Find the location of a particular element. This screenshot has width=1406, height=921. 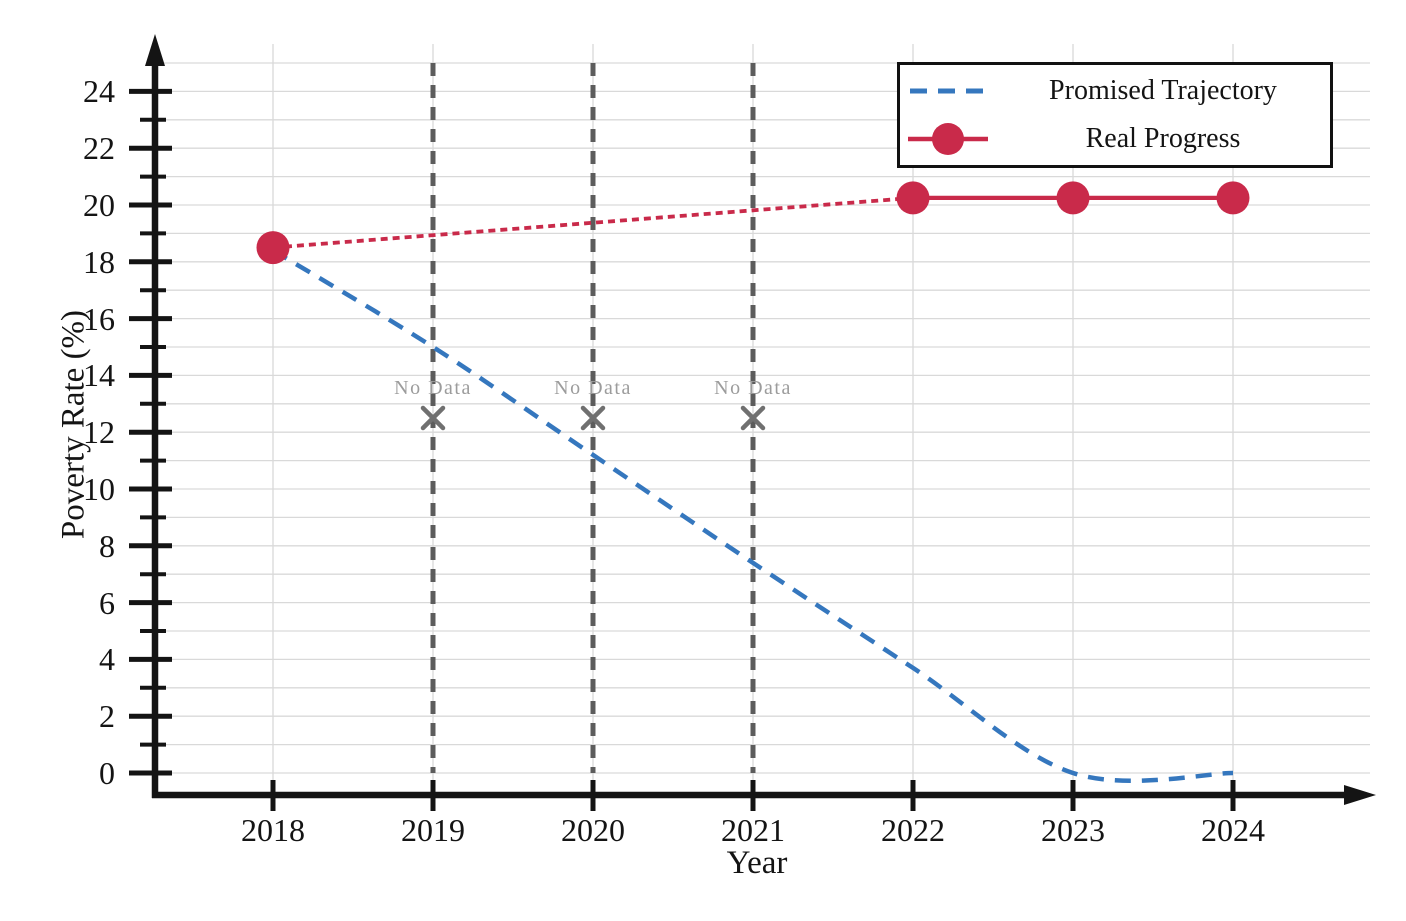

y-tick-label: 22 is located at coordinates (99, 148).